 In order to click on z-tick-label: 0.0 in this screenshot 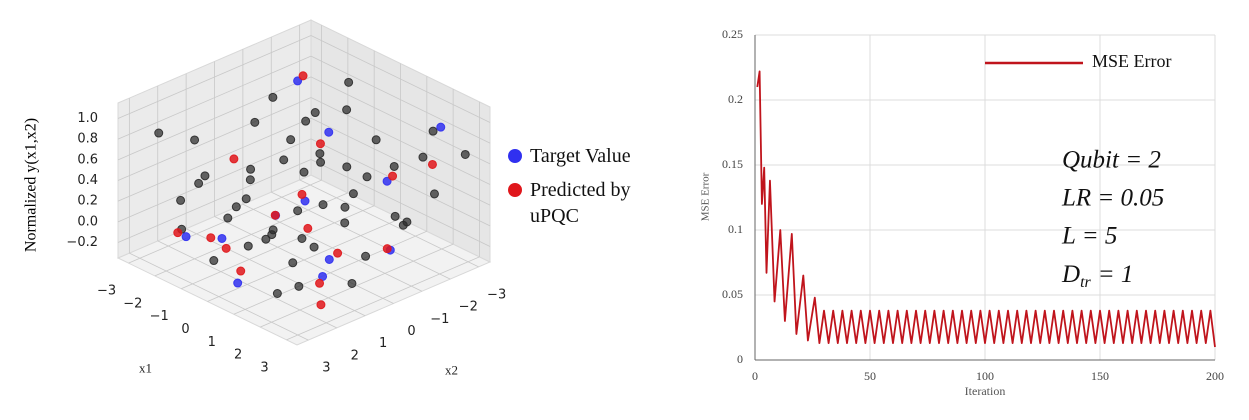, I will do `click(87, 221)`.